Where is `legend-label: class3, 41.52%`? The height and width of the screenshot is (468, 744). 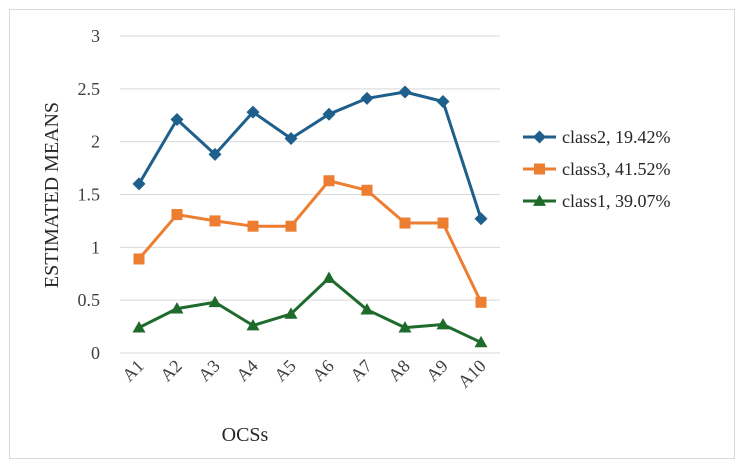
legend-label: class3, 41.52% is located at coordinates (616, 169).